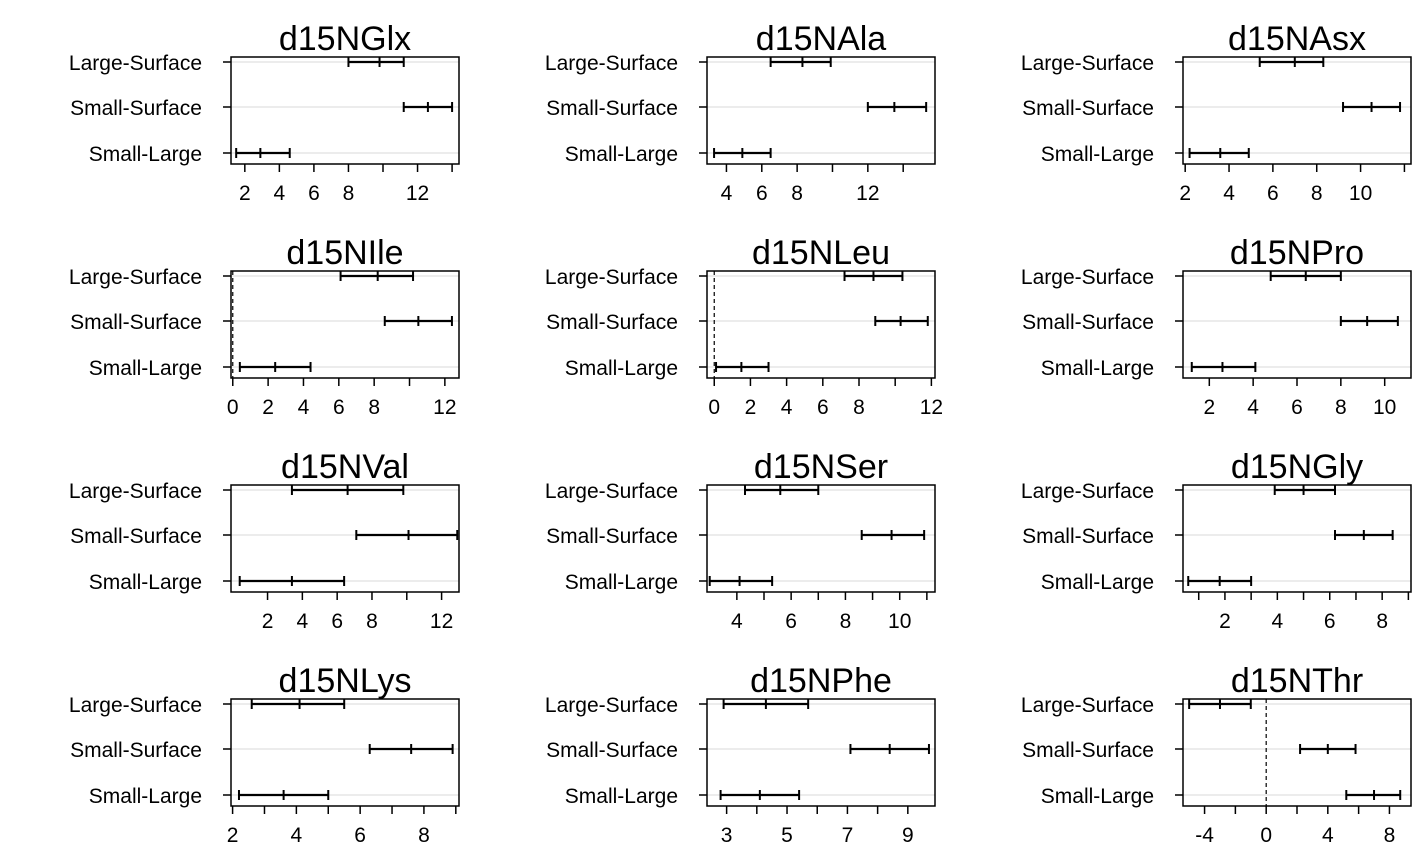 The image size is (1427, 856). I want to click on panel-title: d15NAsx, so click(1297, 39).